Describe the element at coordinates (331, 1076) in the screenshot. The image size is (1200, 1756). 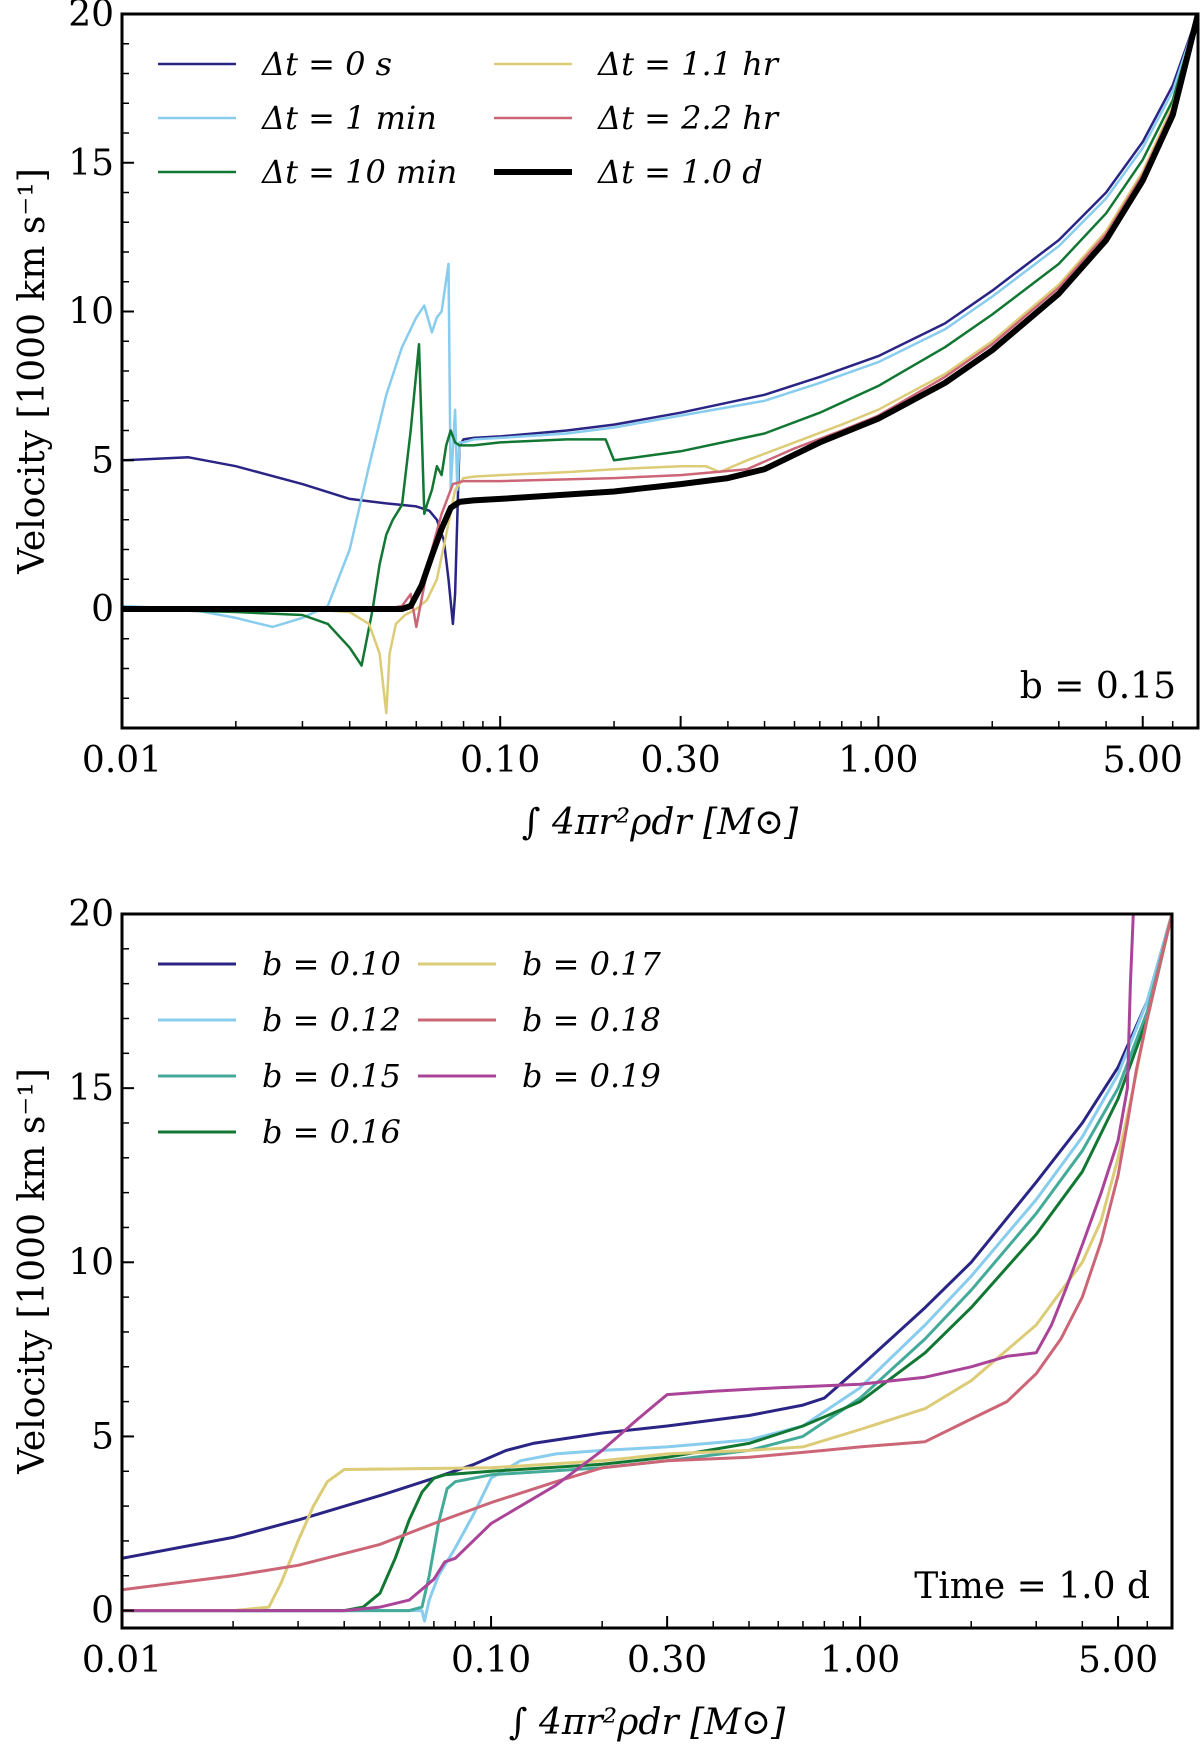
I see `legend-entry: b = 0.15` at that location.